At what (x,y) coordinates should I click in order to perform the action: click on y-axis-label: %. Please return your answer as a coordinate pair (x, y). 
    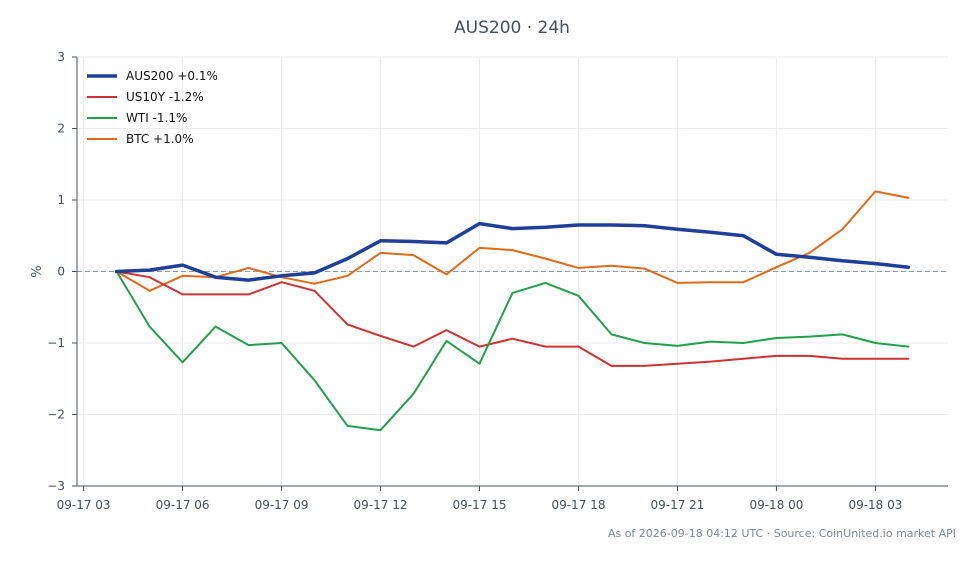
    Looking at the image, I should click on (37, 271).